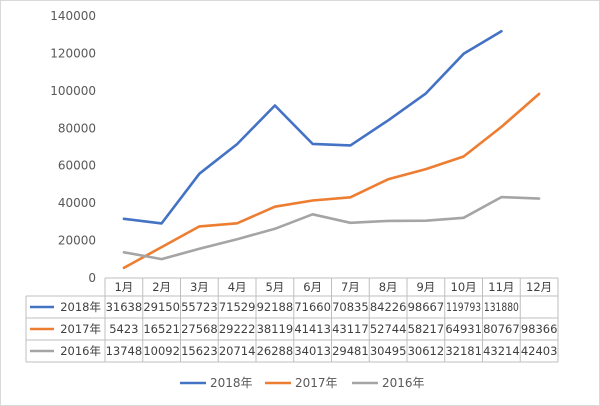 This screenshot has width=600, height=406. What do you see at coordinates (237, 287) in the screenshot?
I see `x-tick-label: 4月` at bounding box center [237, 287].